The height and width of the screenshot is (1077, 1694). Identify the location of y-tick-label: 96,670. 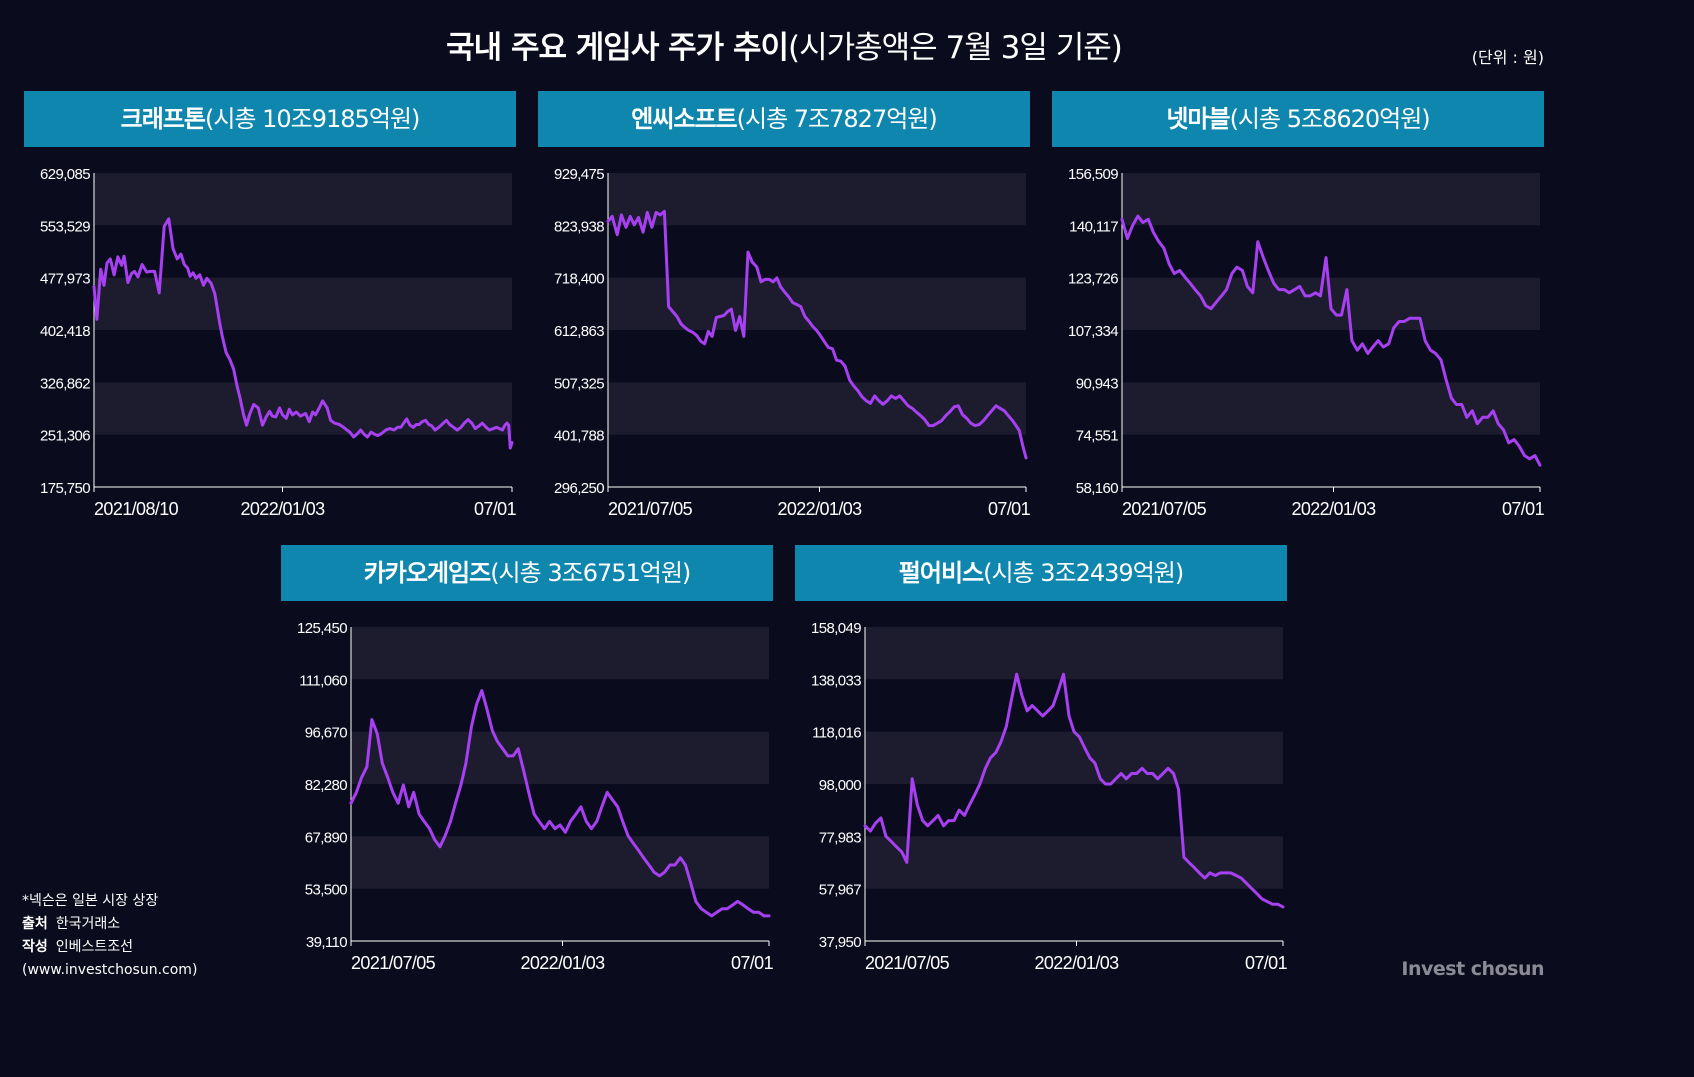
(326, 733).